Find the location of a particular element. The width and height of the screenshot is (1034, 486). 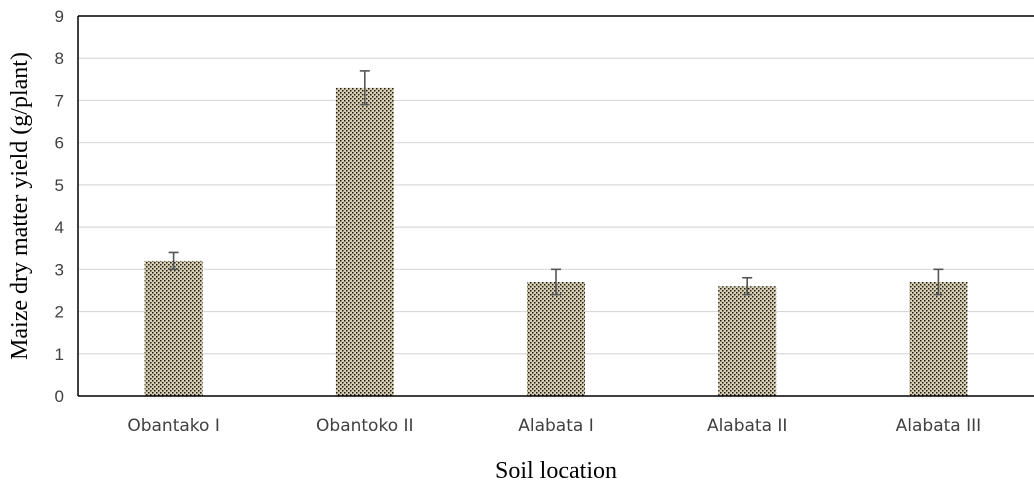

y-tick-label: 3 is located at coordinates (59, 269).